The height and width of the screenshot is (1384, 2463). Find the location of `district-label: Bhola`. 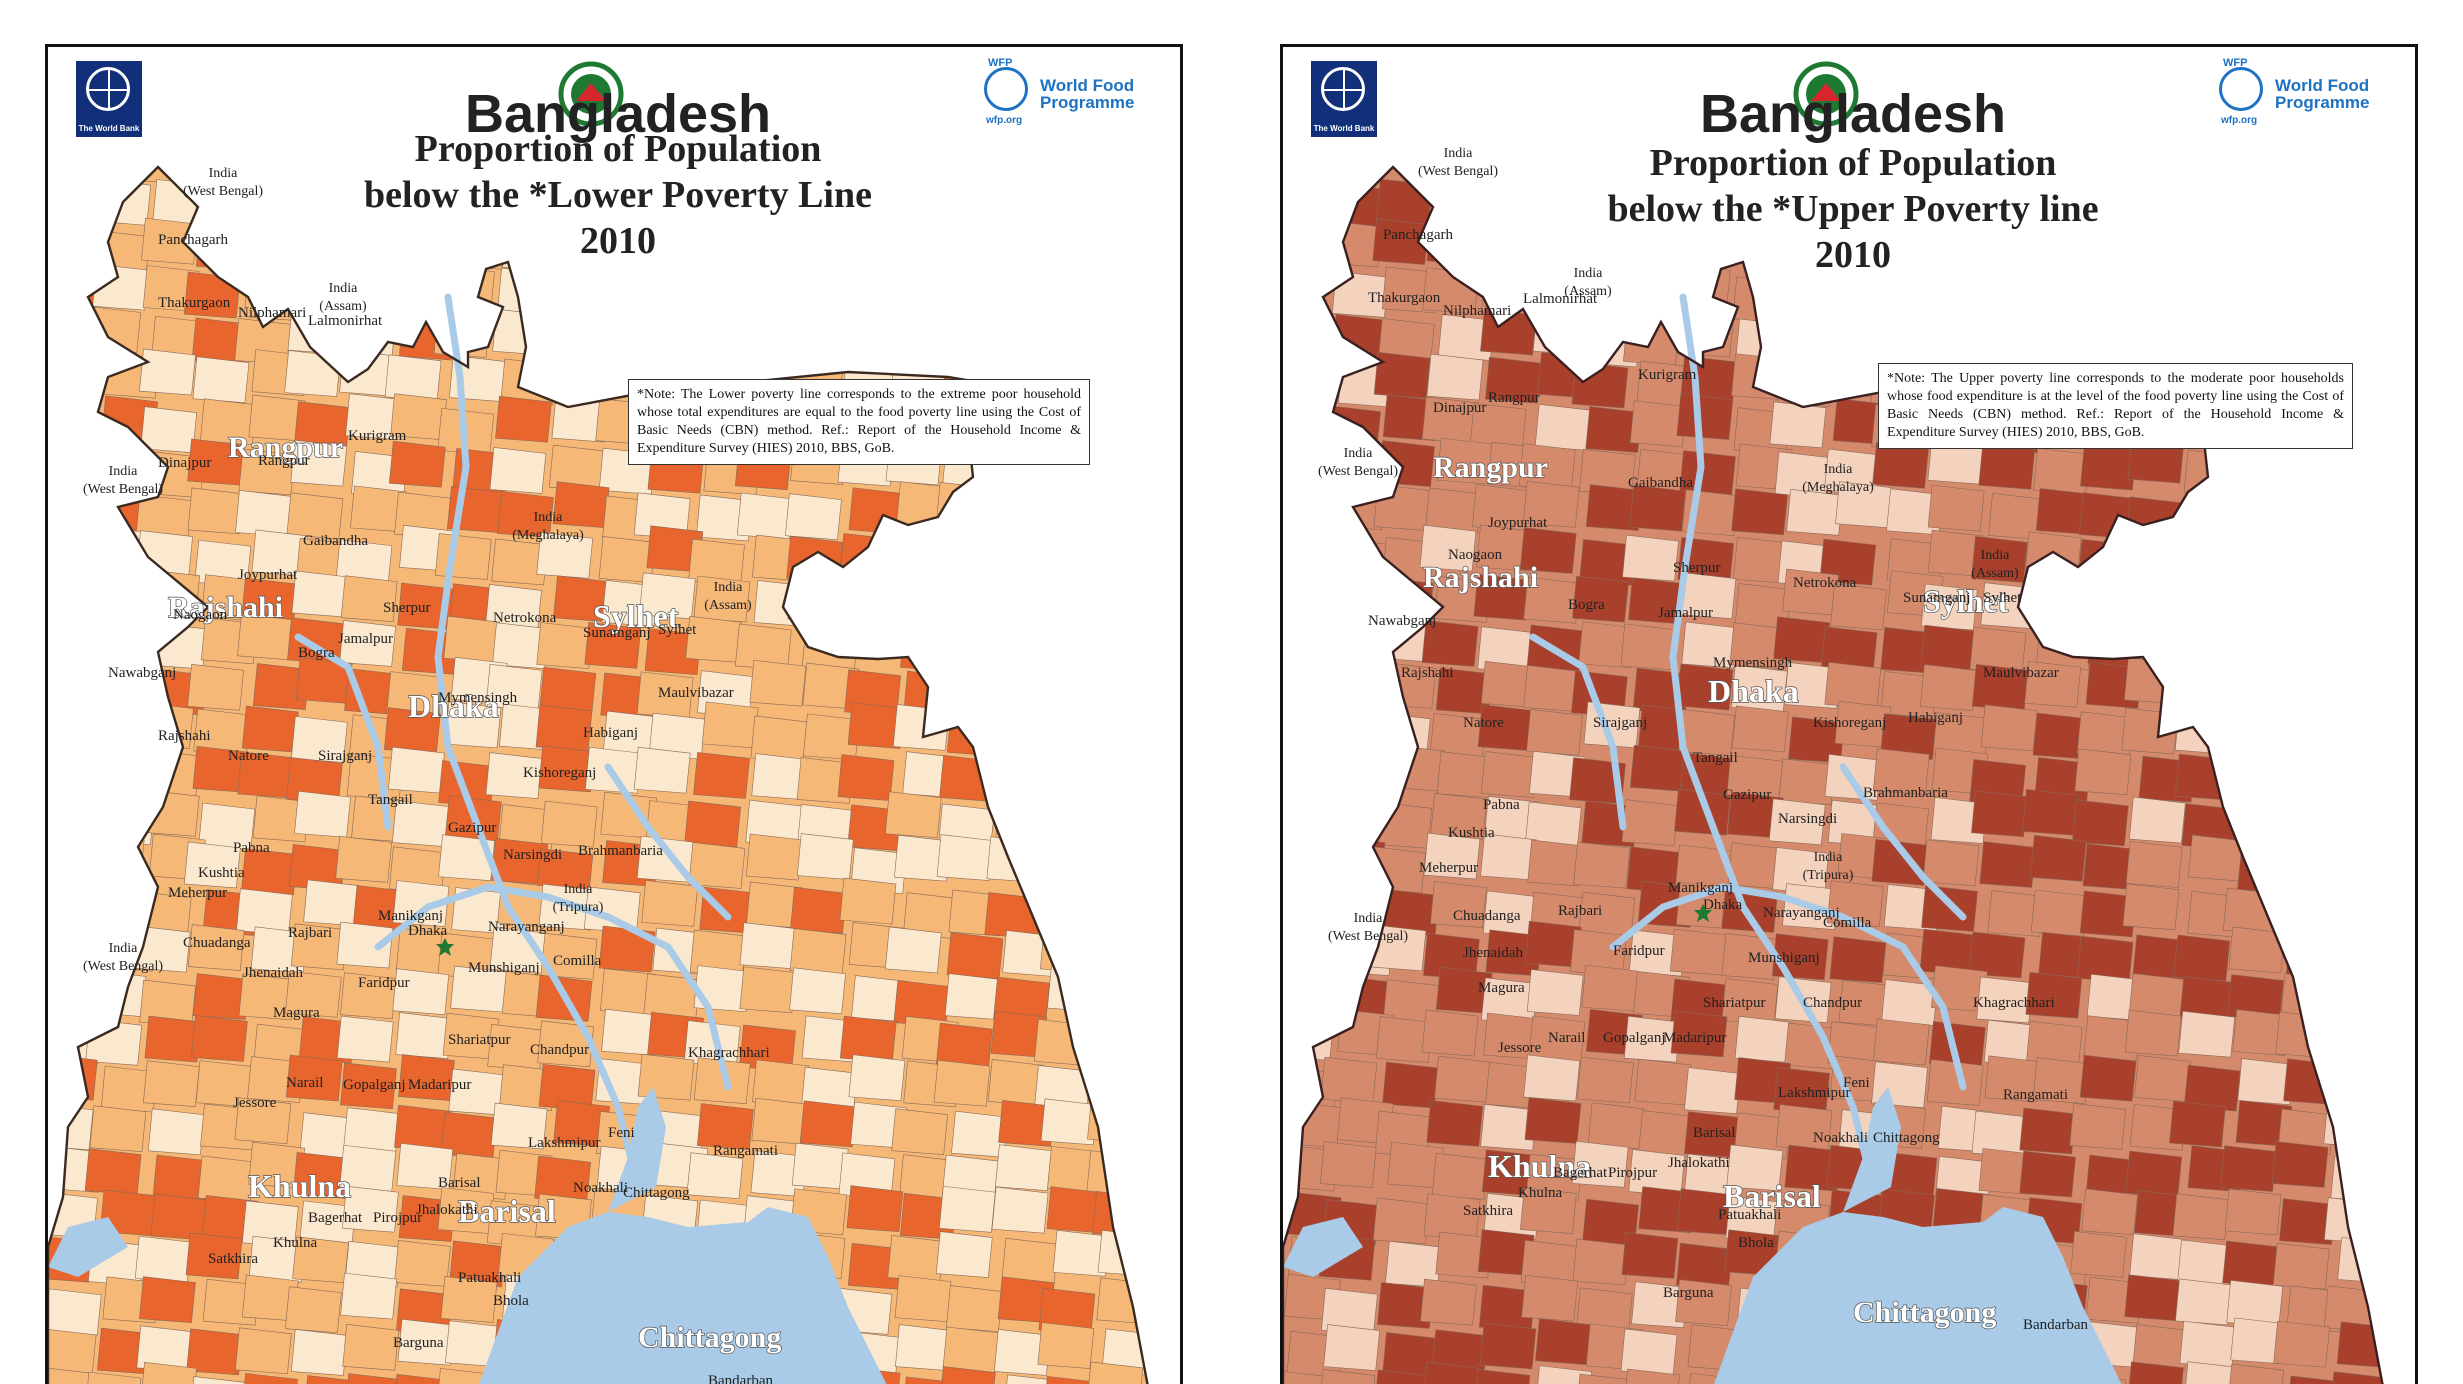

district-label: Bhola is located at coordinates (1756, 1243).